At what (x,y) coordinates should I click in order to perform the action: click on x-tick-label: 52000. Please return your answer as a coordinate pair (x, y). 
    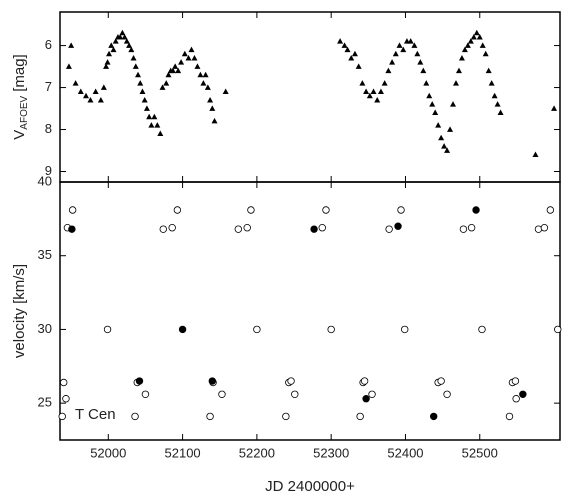
    Looking at the image, I should click on (108, 452).